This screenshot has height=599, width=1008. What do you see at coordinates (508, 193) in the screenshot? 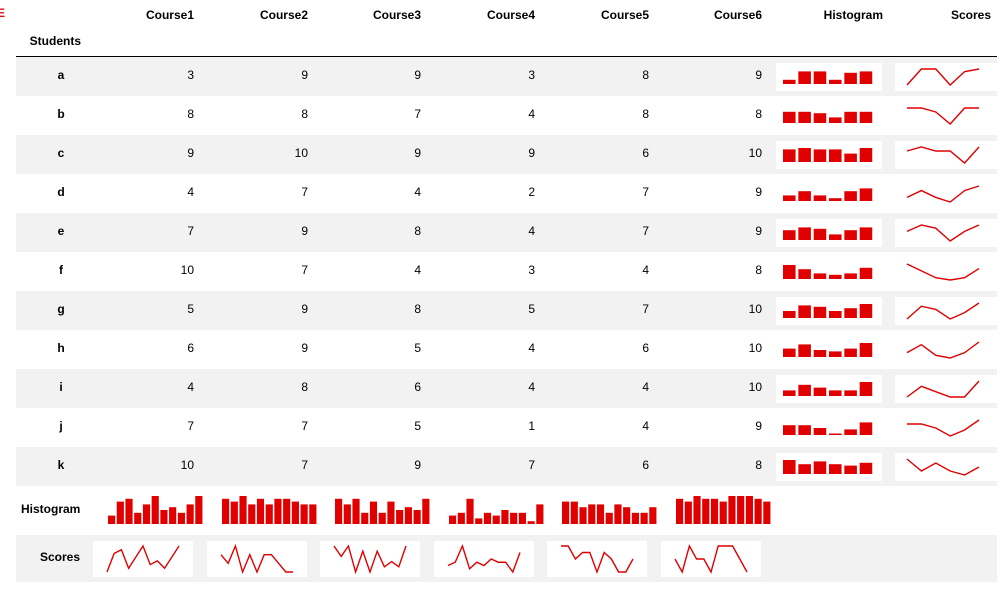
I see `table-row: d 4 7 4 2 7 9` at bounding box center [508, 193].